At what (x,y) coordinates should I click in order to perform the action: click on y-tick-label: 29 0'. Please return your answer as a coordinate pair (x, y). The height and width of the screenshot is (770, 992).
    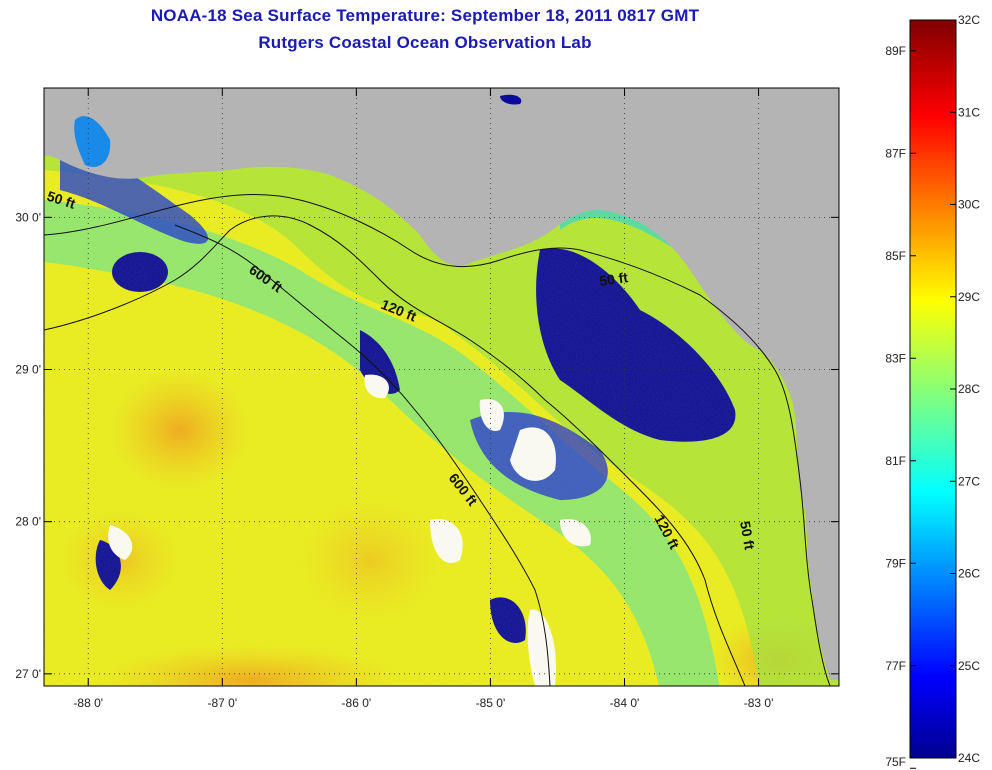
    Looking at the image, I should click on (28, 370).